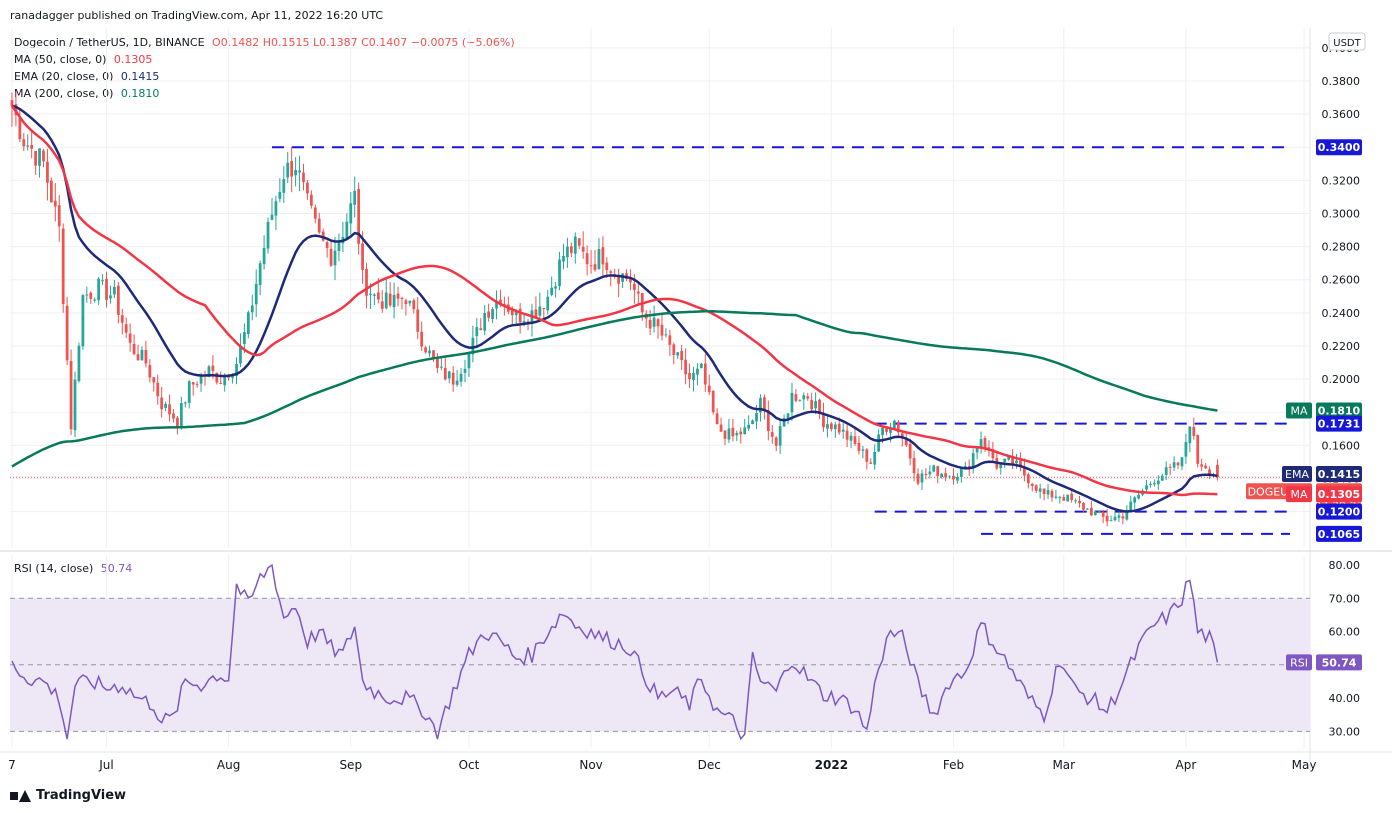 This screenshot has width=1392, height=813. I want to click on ma200-name-box, so click(1299, 410).